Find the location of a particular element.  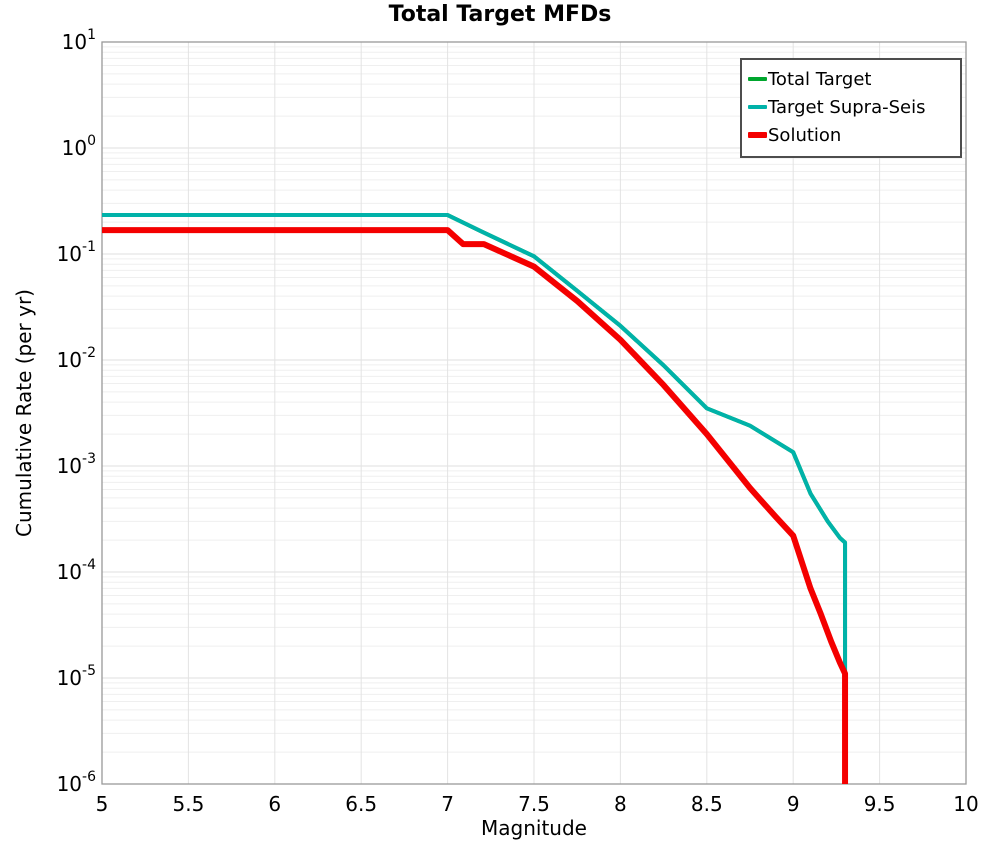

legend: Total Target Target Supra-Seis Solution is located at coordinates (851, 108).